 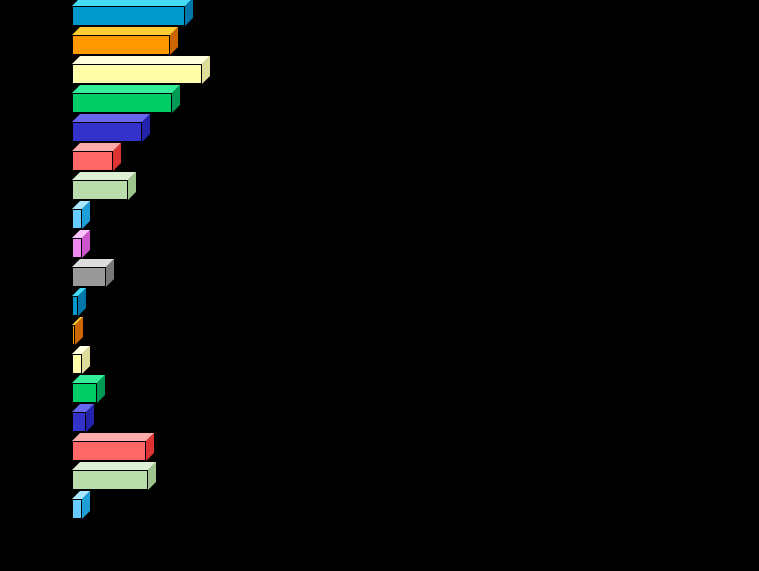 What do you see at coordinates (89, 277) in the screenshot?
I see `bar-10-front-face` at bounding box center [89, 277].